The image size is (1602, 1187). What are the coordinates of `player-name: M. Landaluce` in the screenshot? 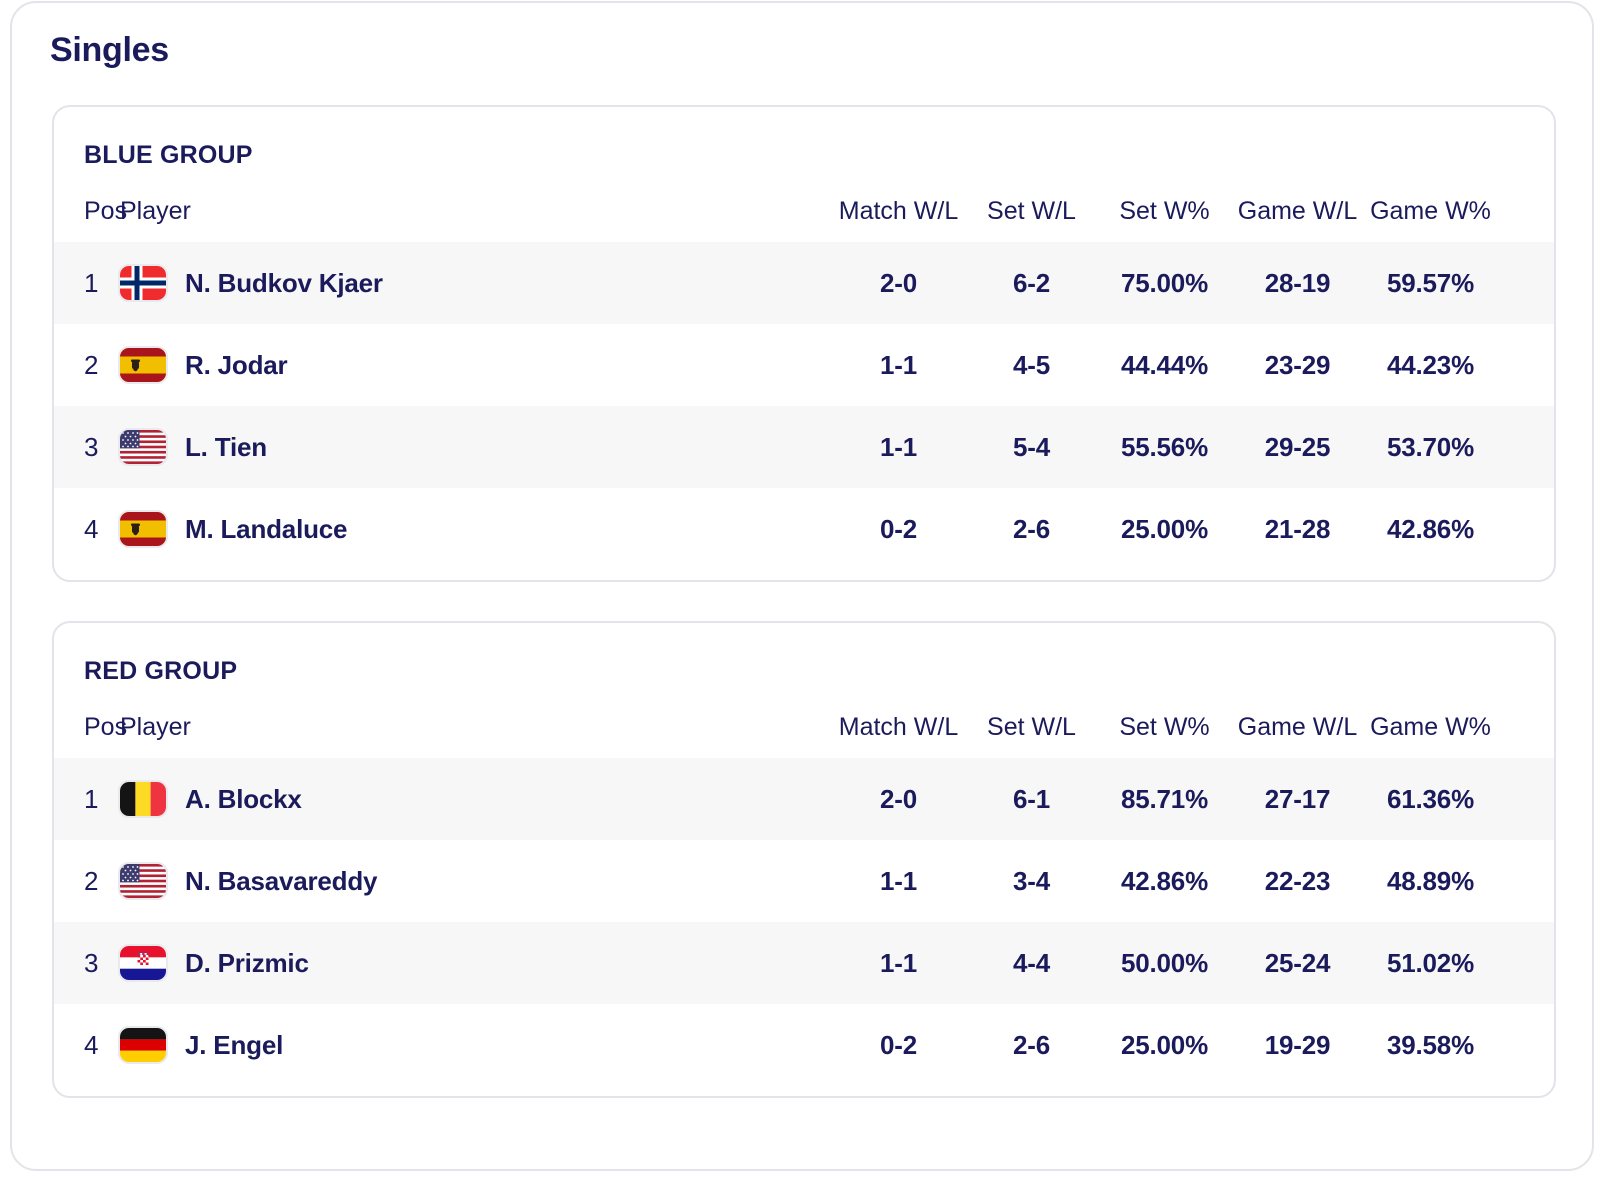 It's located at (266, 528).